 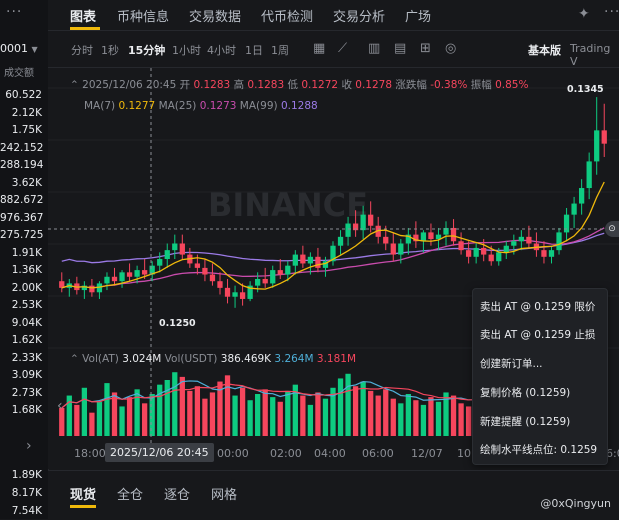 What do you see at coordinates (584, 14) in the screenshot?
I see `ai-sparkle-icon: ✦` at bounding box center [584, 14].